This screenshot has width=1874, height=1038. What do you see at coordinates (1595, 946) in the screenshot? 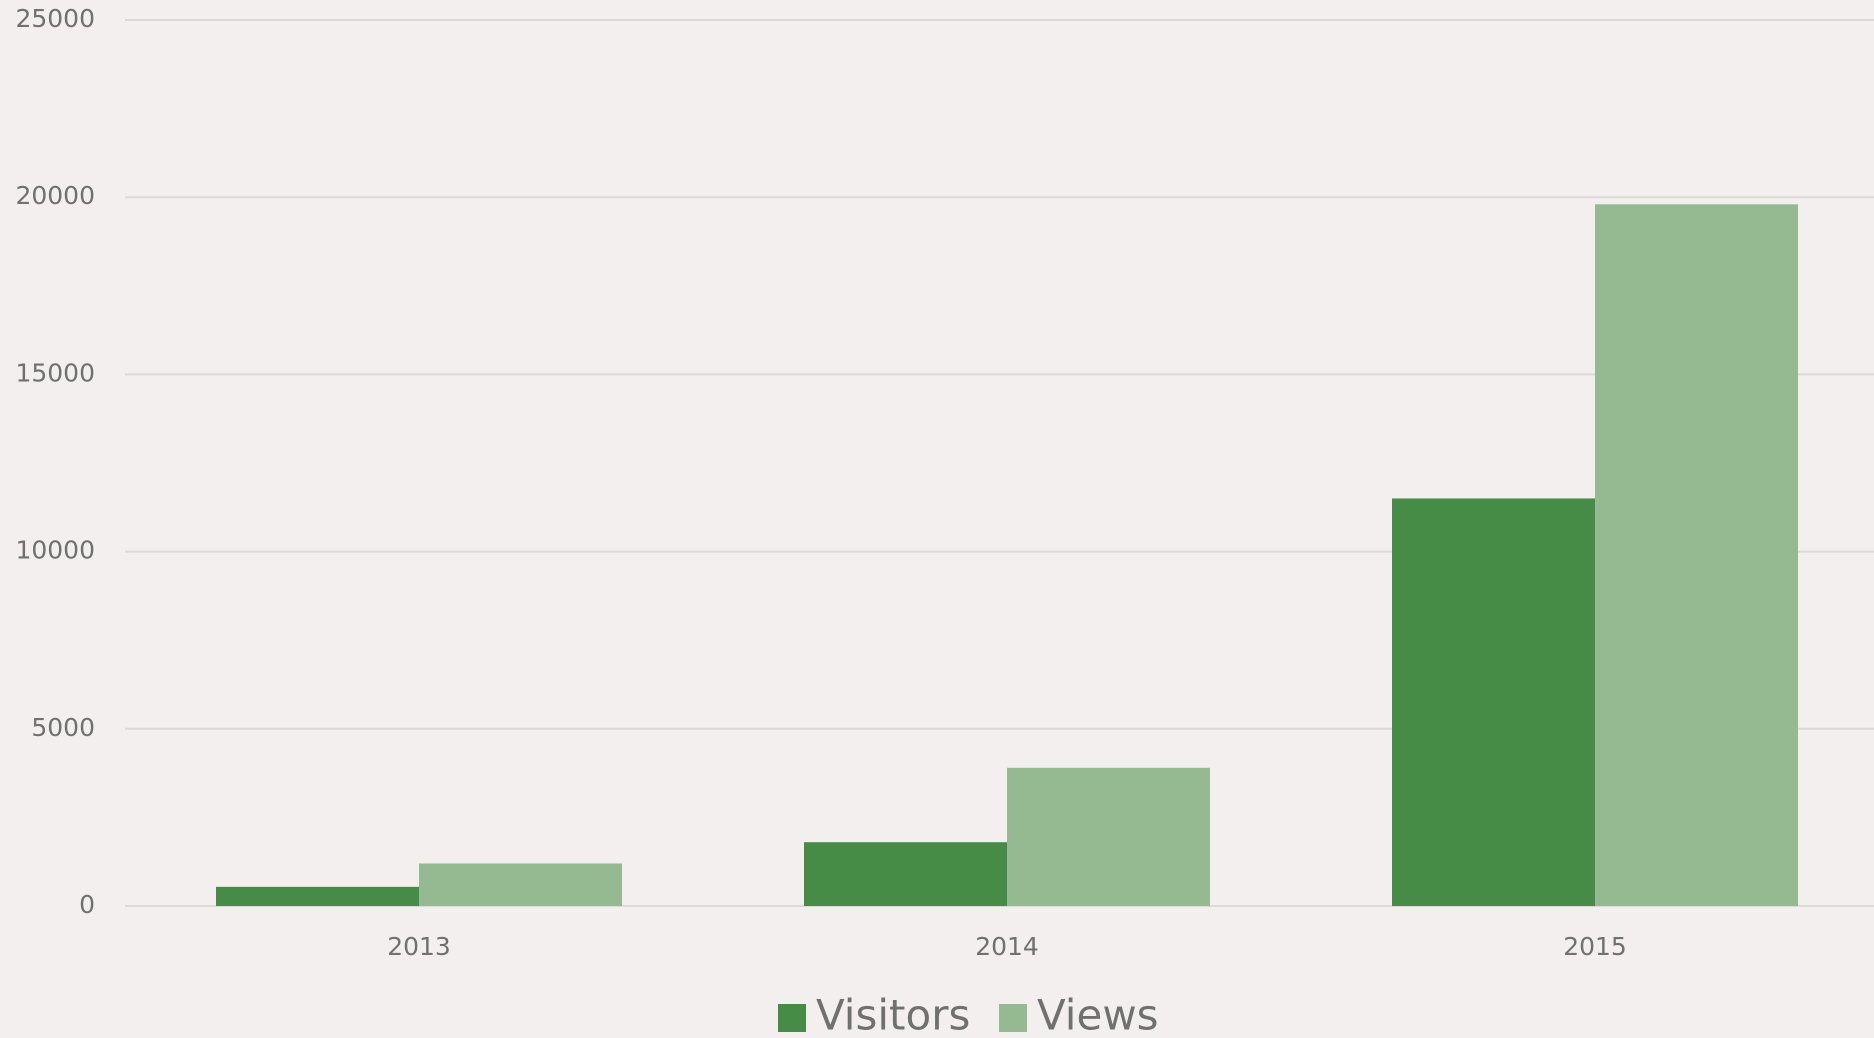
I see `x-tick-label: 2015` at bounding box center [1595, 946].